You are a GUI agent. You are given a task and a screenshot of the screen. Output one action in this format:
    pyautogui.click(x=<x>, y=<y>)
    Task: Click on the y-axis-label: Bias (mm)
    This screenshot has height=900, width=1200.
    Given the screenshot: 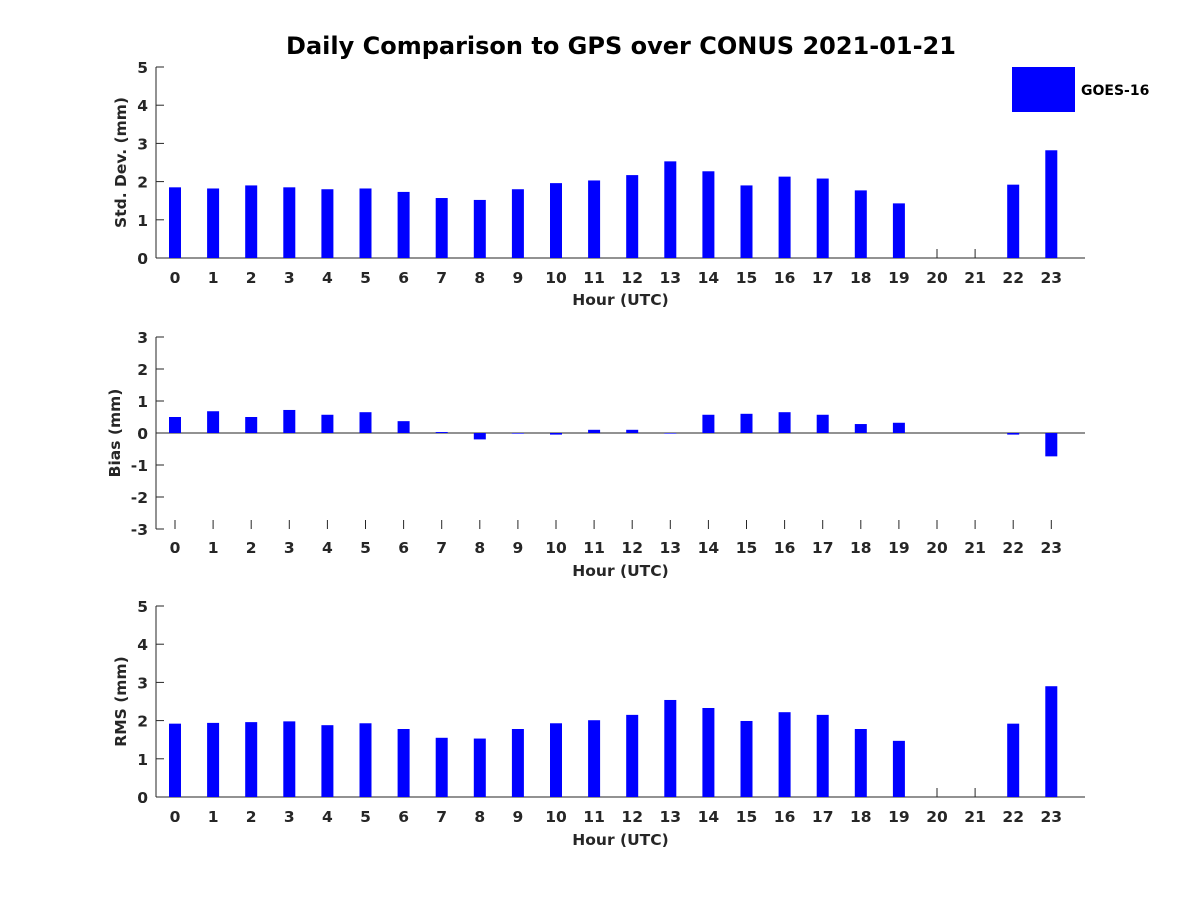 What is the action you would take?
    pyautogui.click(x=115, y=433)
    